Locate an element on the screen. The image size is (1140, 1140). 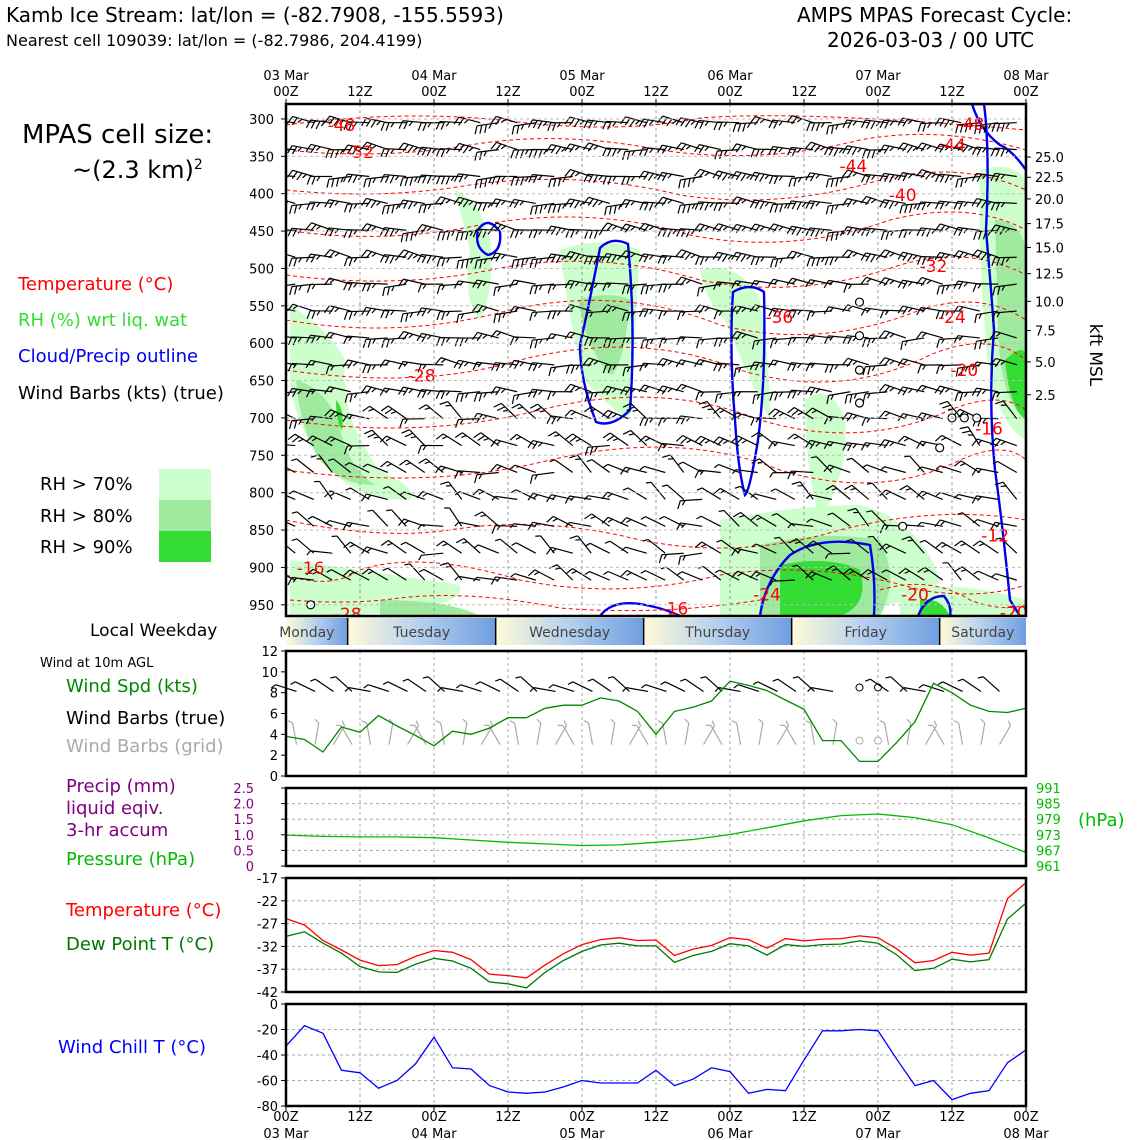
title-forecast-cycle: AMPS MPAS Forecast Cycle: is located at coordinates (935, 15).